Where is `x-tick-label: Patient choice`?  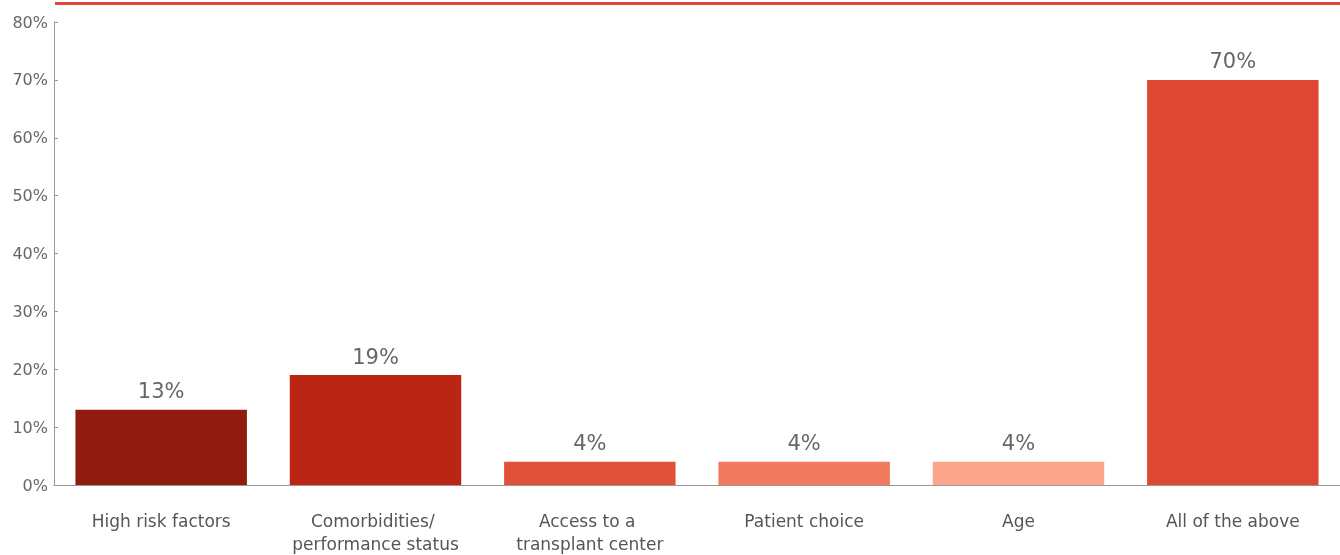
x-tick-label: Patient choice is located at coordinates (804, 520).